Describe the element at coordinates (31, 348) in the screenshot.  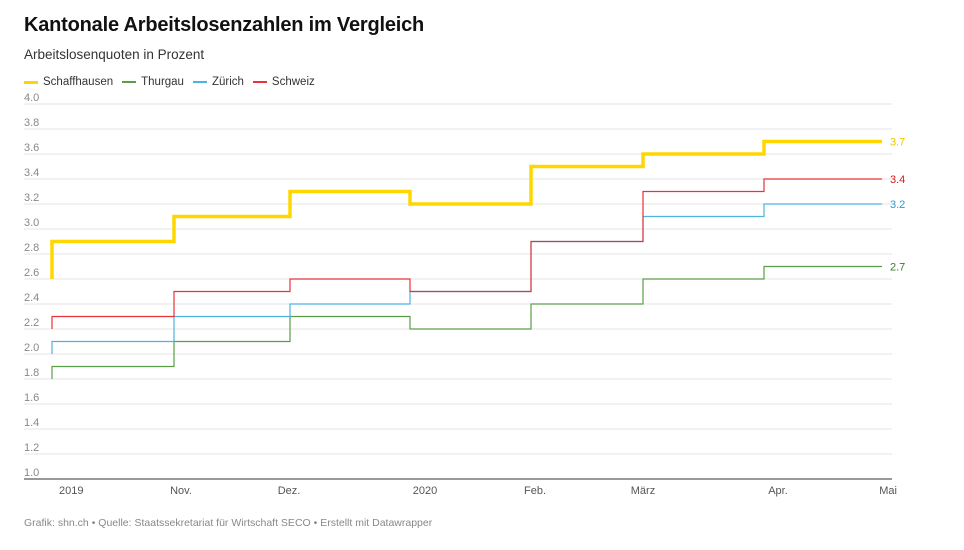
I see `y-tick-label: 2.0` at that location.